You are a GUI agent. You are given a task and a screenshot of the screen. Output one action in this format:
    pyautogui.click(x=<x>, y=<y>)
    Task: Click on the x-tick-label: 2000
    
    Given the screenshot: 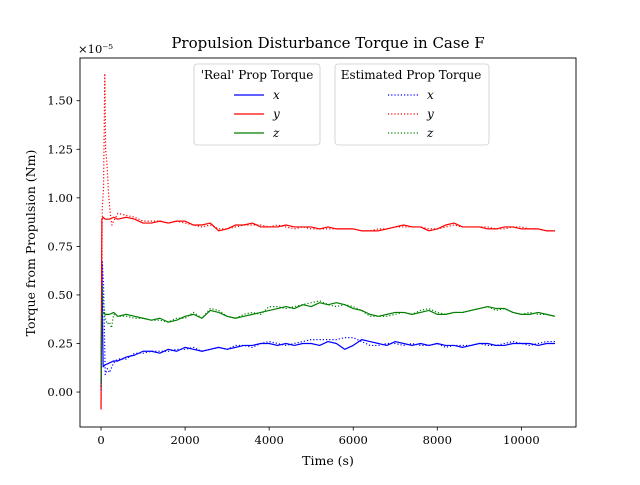 What is the action you would take?
    pyautogui.click(x=184, y=440)
    